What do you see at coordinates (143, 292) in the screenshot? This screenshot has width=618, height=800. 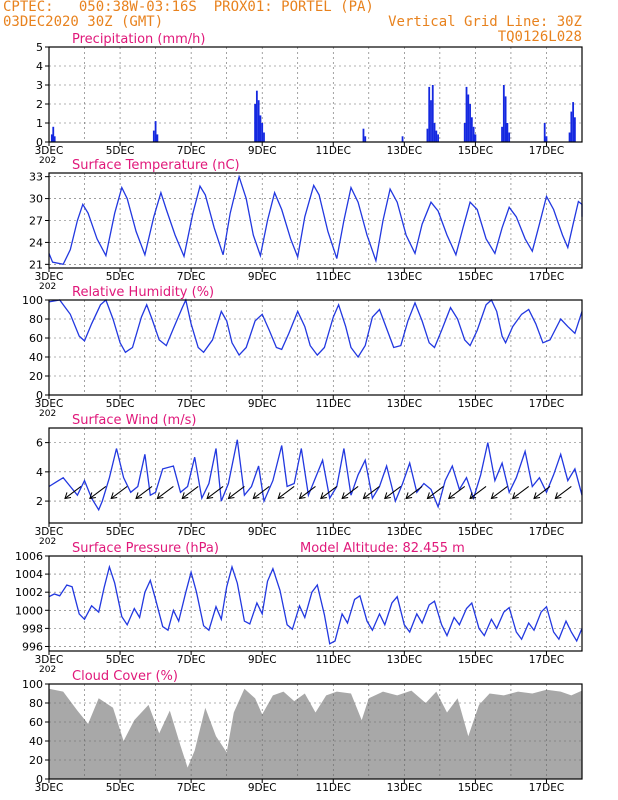 I see `panel-title: Relative Humidity (%)` at bounding box center [143, 292].